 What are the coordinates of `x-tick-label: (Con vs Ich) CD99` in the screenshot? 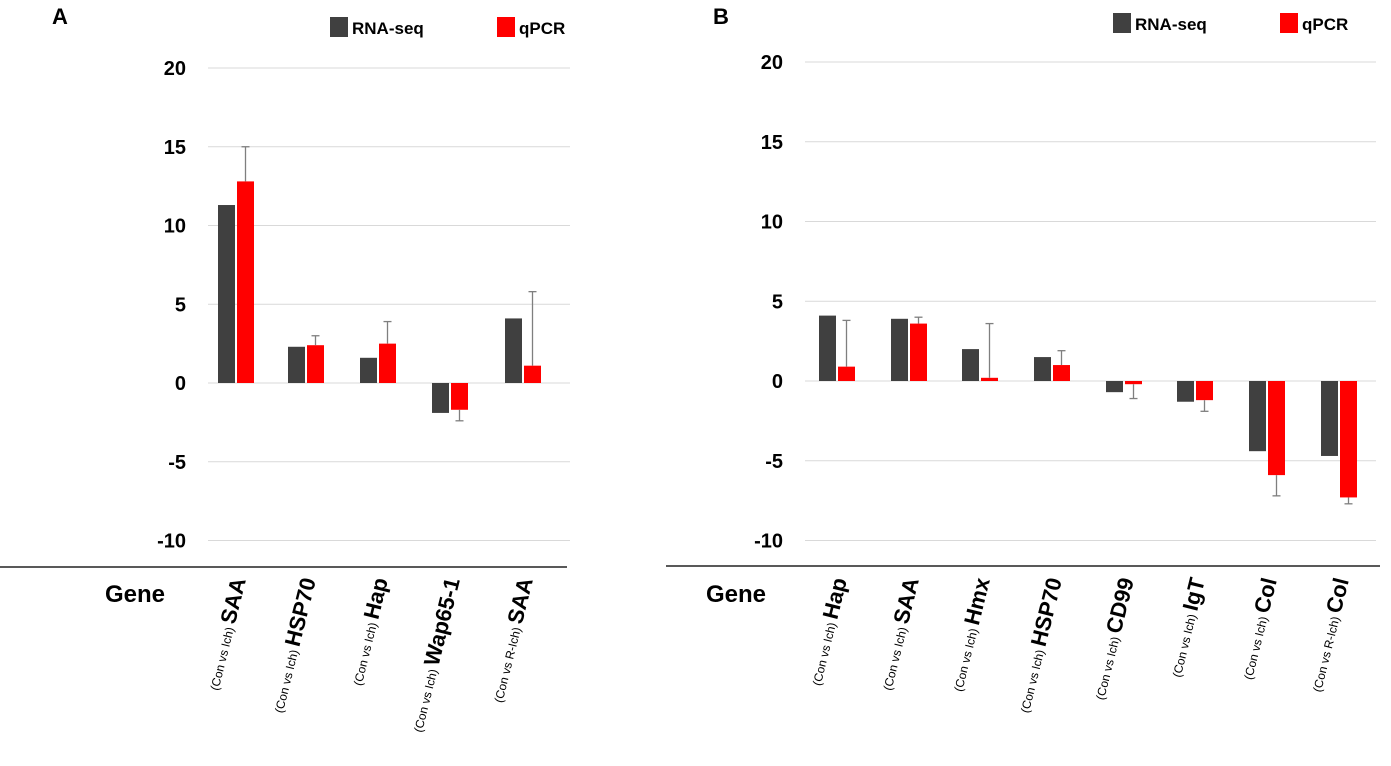 It's located at (1112, 638).